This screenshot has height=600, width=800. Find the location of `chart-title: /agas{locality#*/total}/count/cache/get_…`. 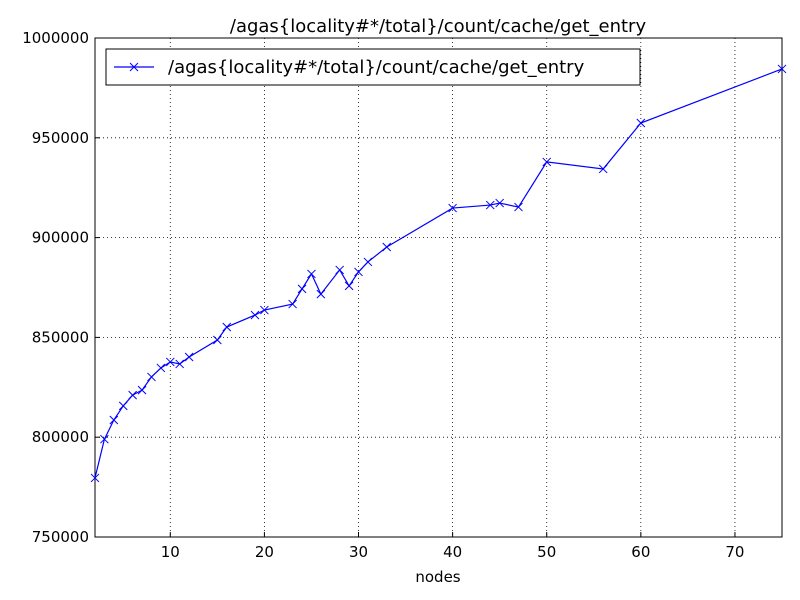

chart-title: /agas{locality#*/total}/count/cache/get_… is located at coordinates (438, 26).